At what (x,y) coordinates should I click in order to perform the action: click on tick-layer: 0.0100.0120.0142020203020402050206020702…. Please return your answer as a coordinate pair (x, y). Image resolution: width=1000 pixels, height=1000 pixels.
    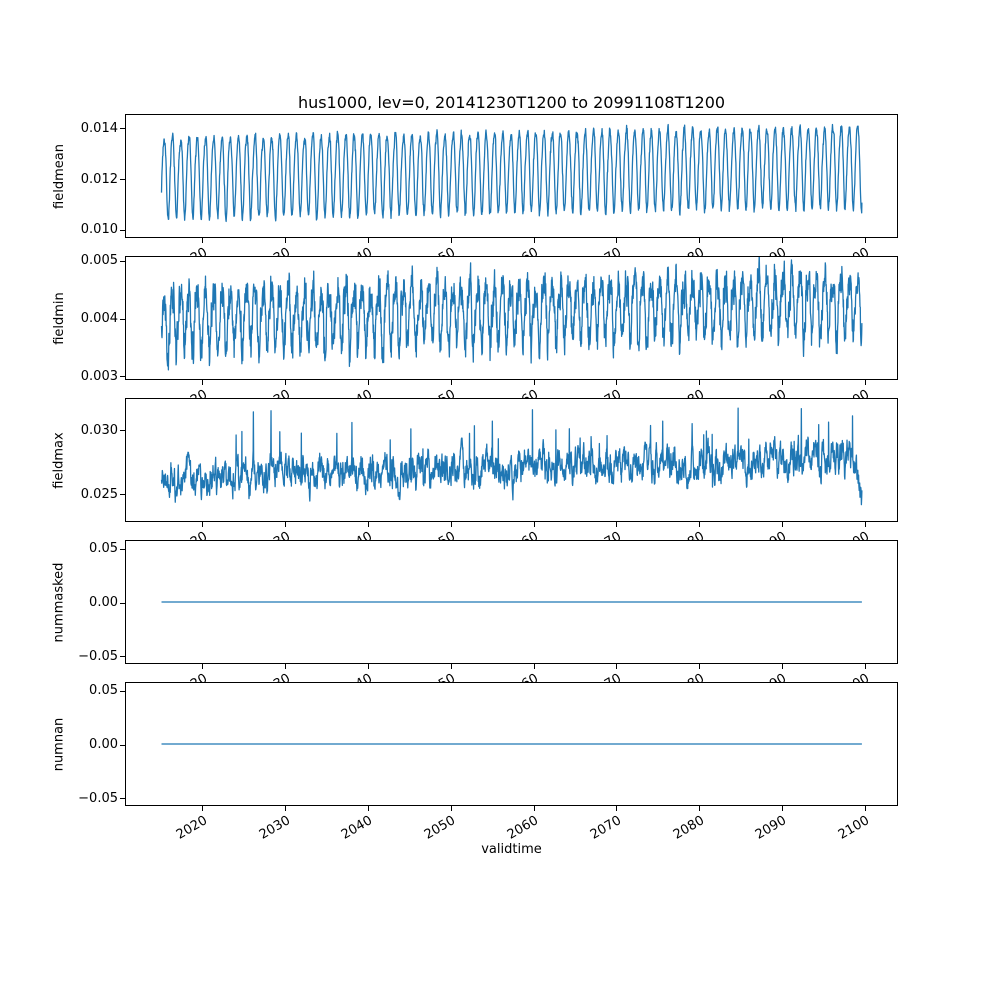
    Looking at the image, I should click on (489, 195).